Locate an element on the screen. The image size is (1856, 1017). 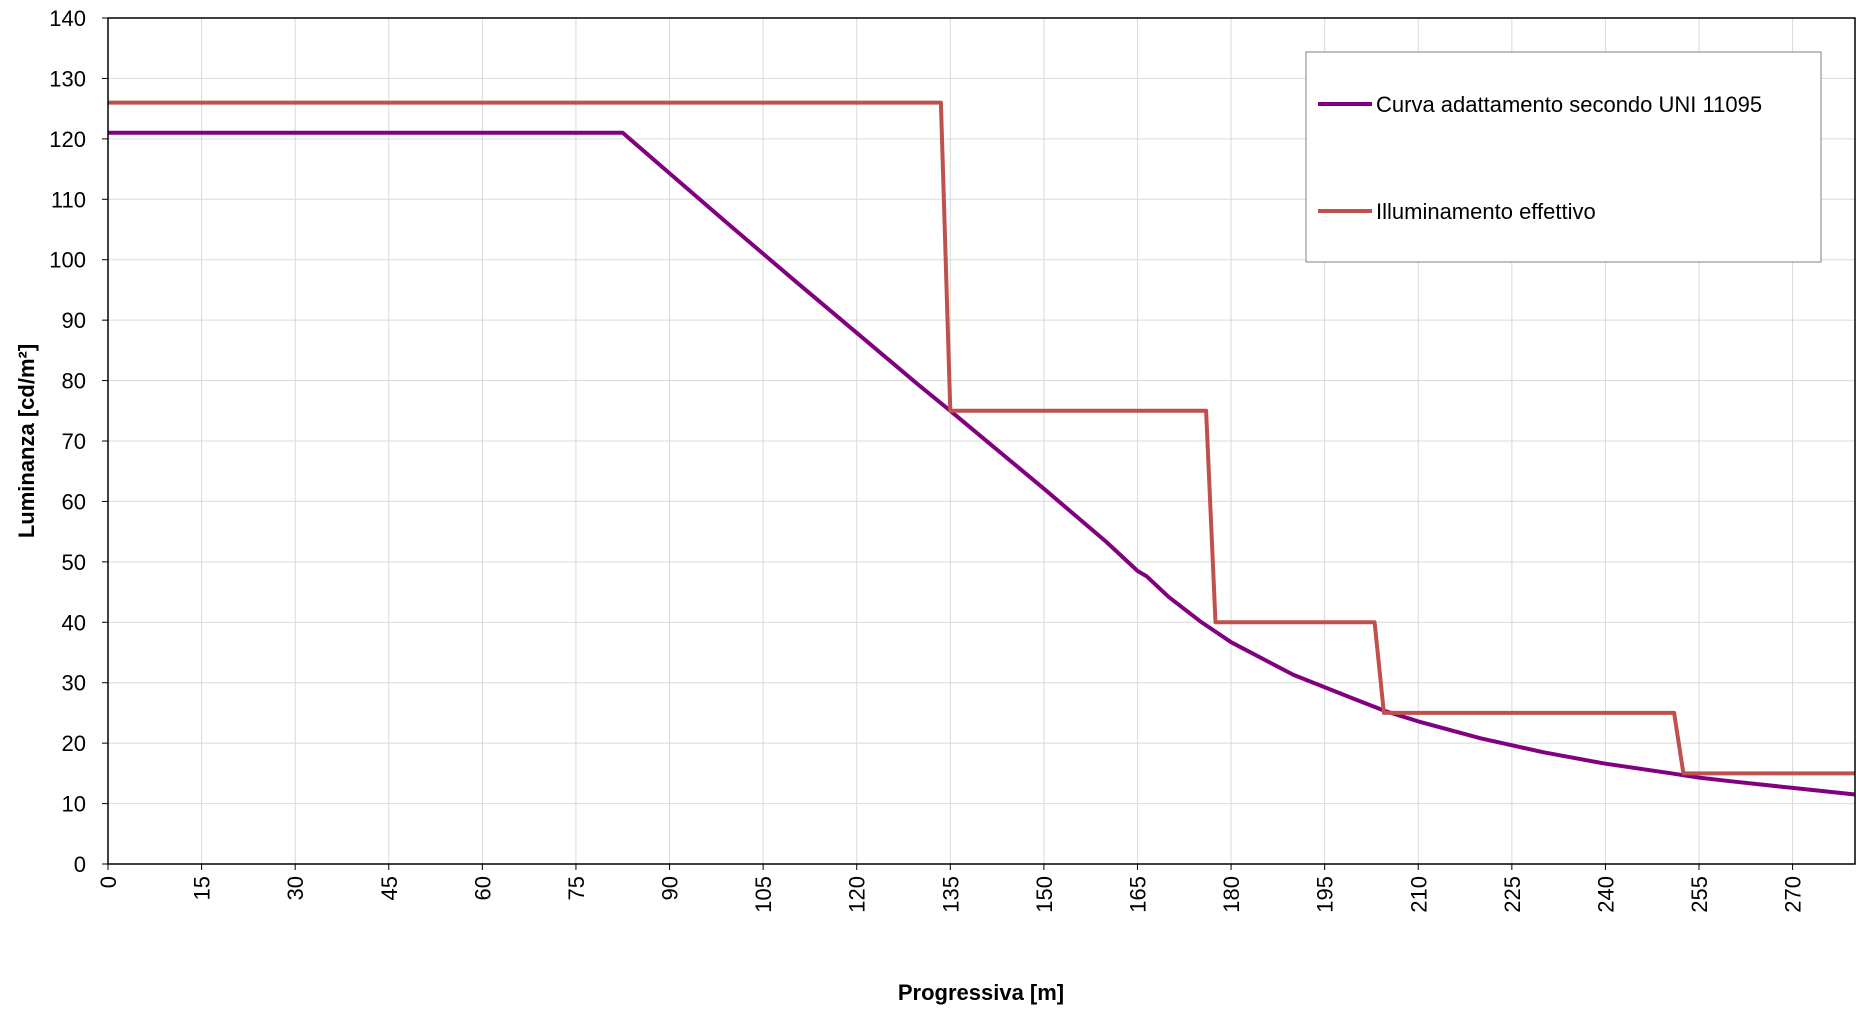
y-tick-label: 0 is located at coordinates (80, 864).